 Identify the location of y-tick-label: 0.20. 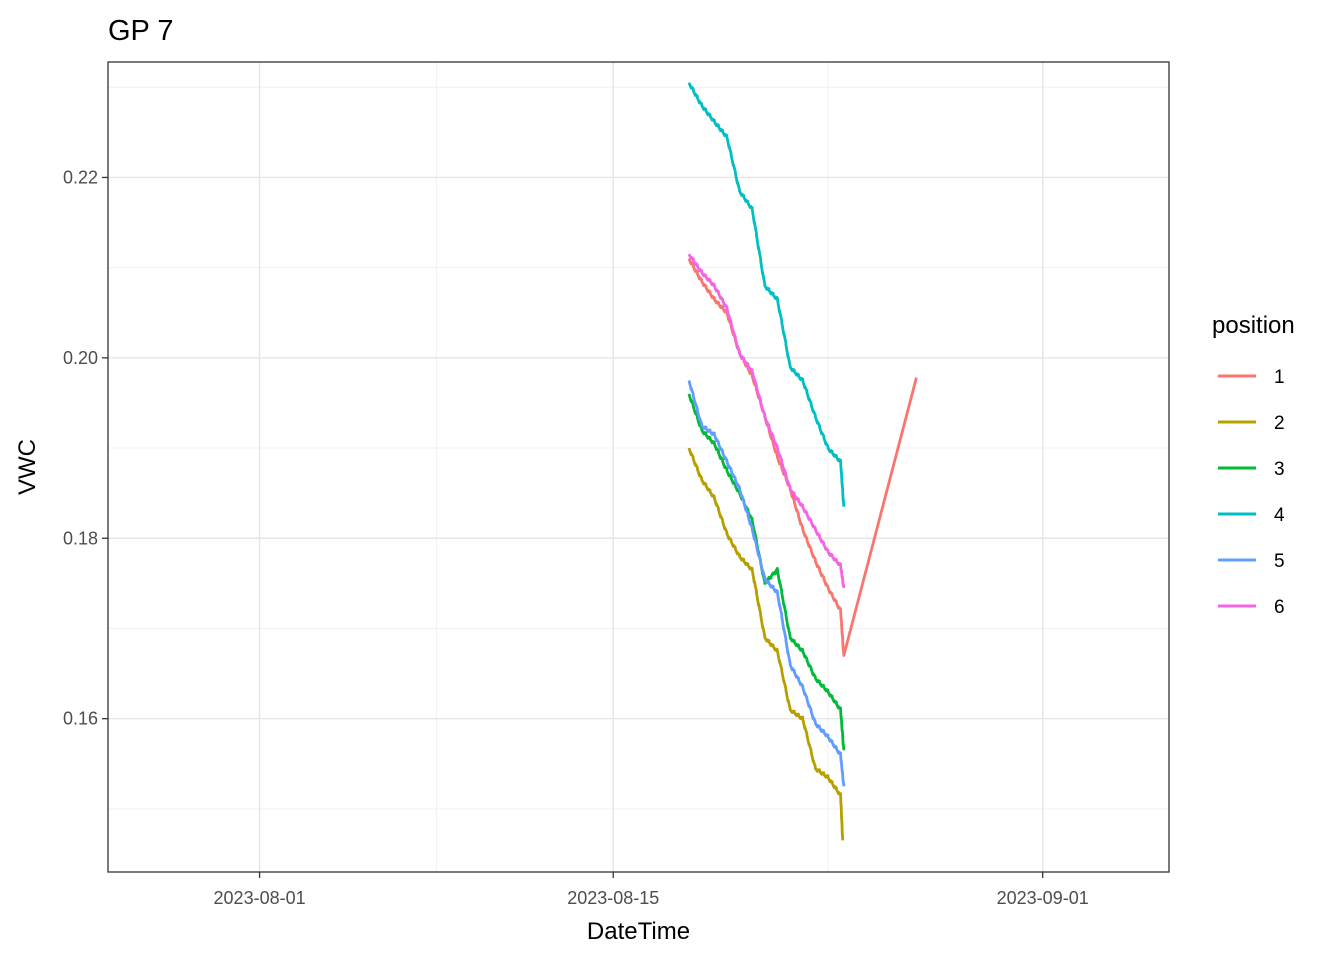
(80, 358).